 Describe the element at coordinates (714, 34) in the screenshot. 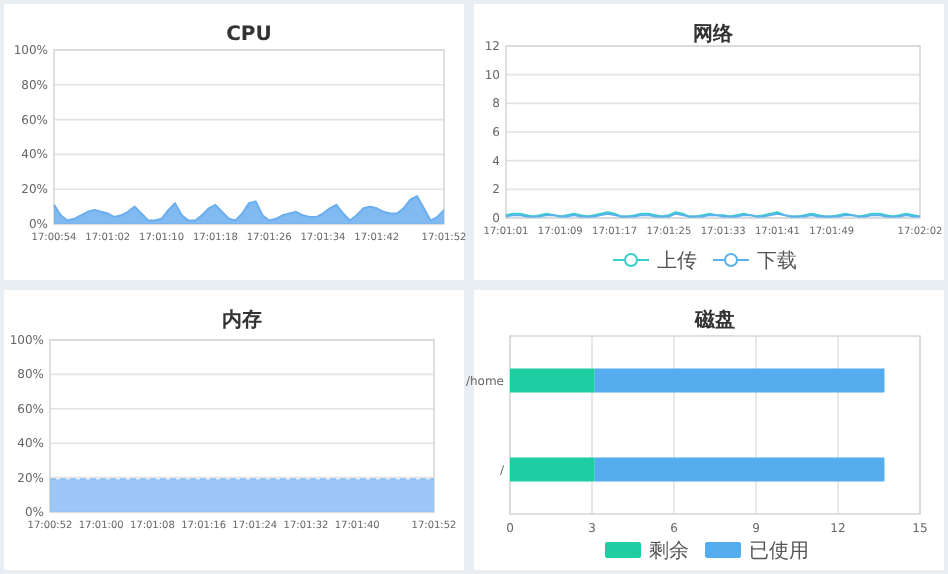

I see `chart-title: 网络` at that location.